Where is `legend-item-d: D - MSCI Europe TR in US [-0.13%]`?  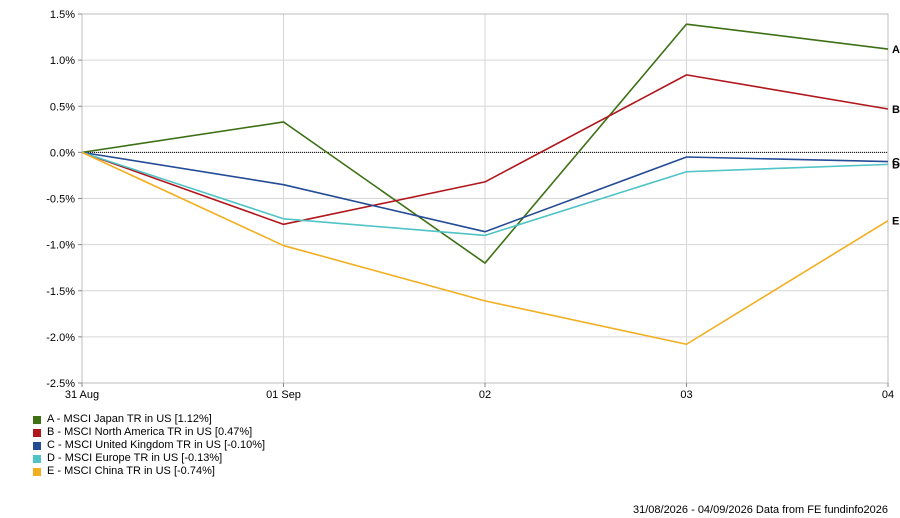 legend-item-d: D - MSCI Europe TR in US [-0.13%] is located at coordinates (149, 458).